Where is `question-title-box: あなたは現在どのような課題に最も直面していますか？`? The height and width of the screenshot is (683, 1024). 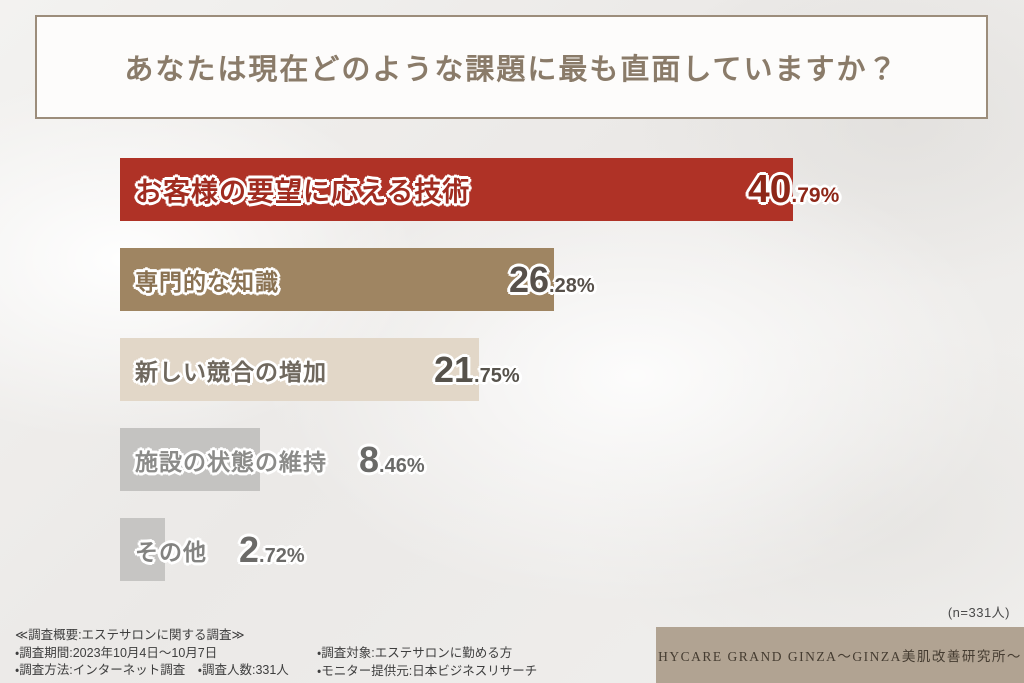
question-title-box: あなたは現在どのような課題に最も直面していますか？ is located at coordinates (511, 67).